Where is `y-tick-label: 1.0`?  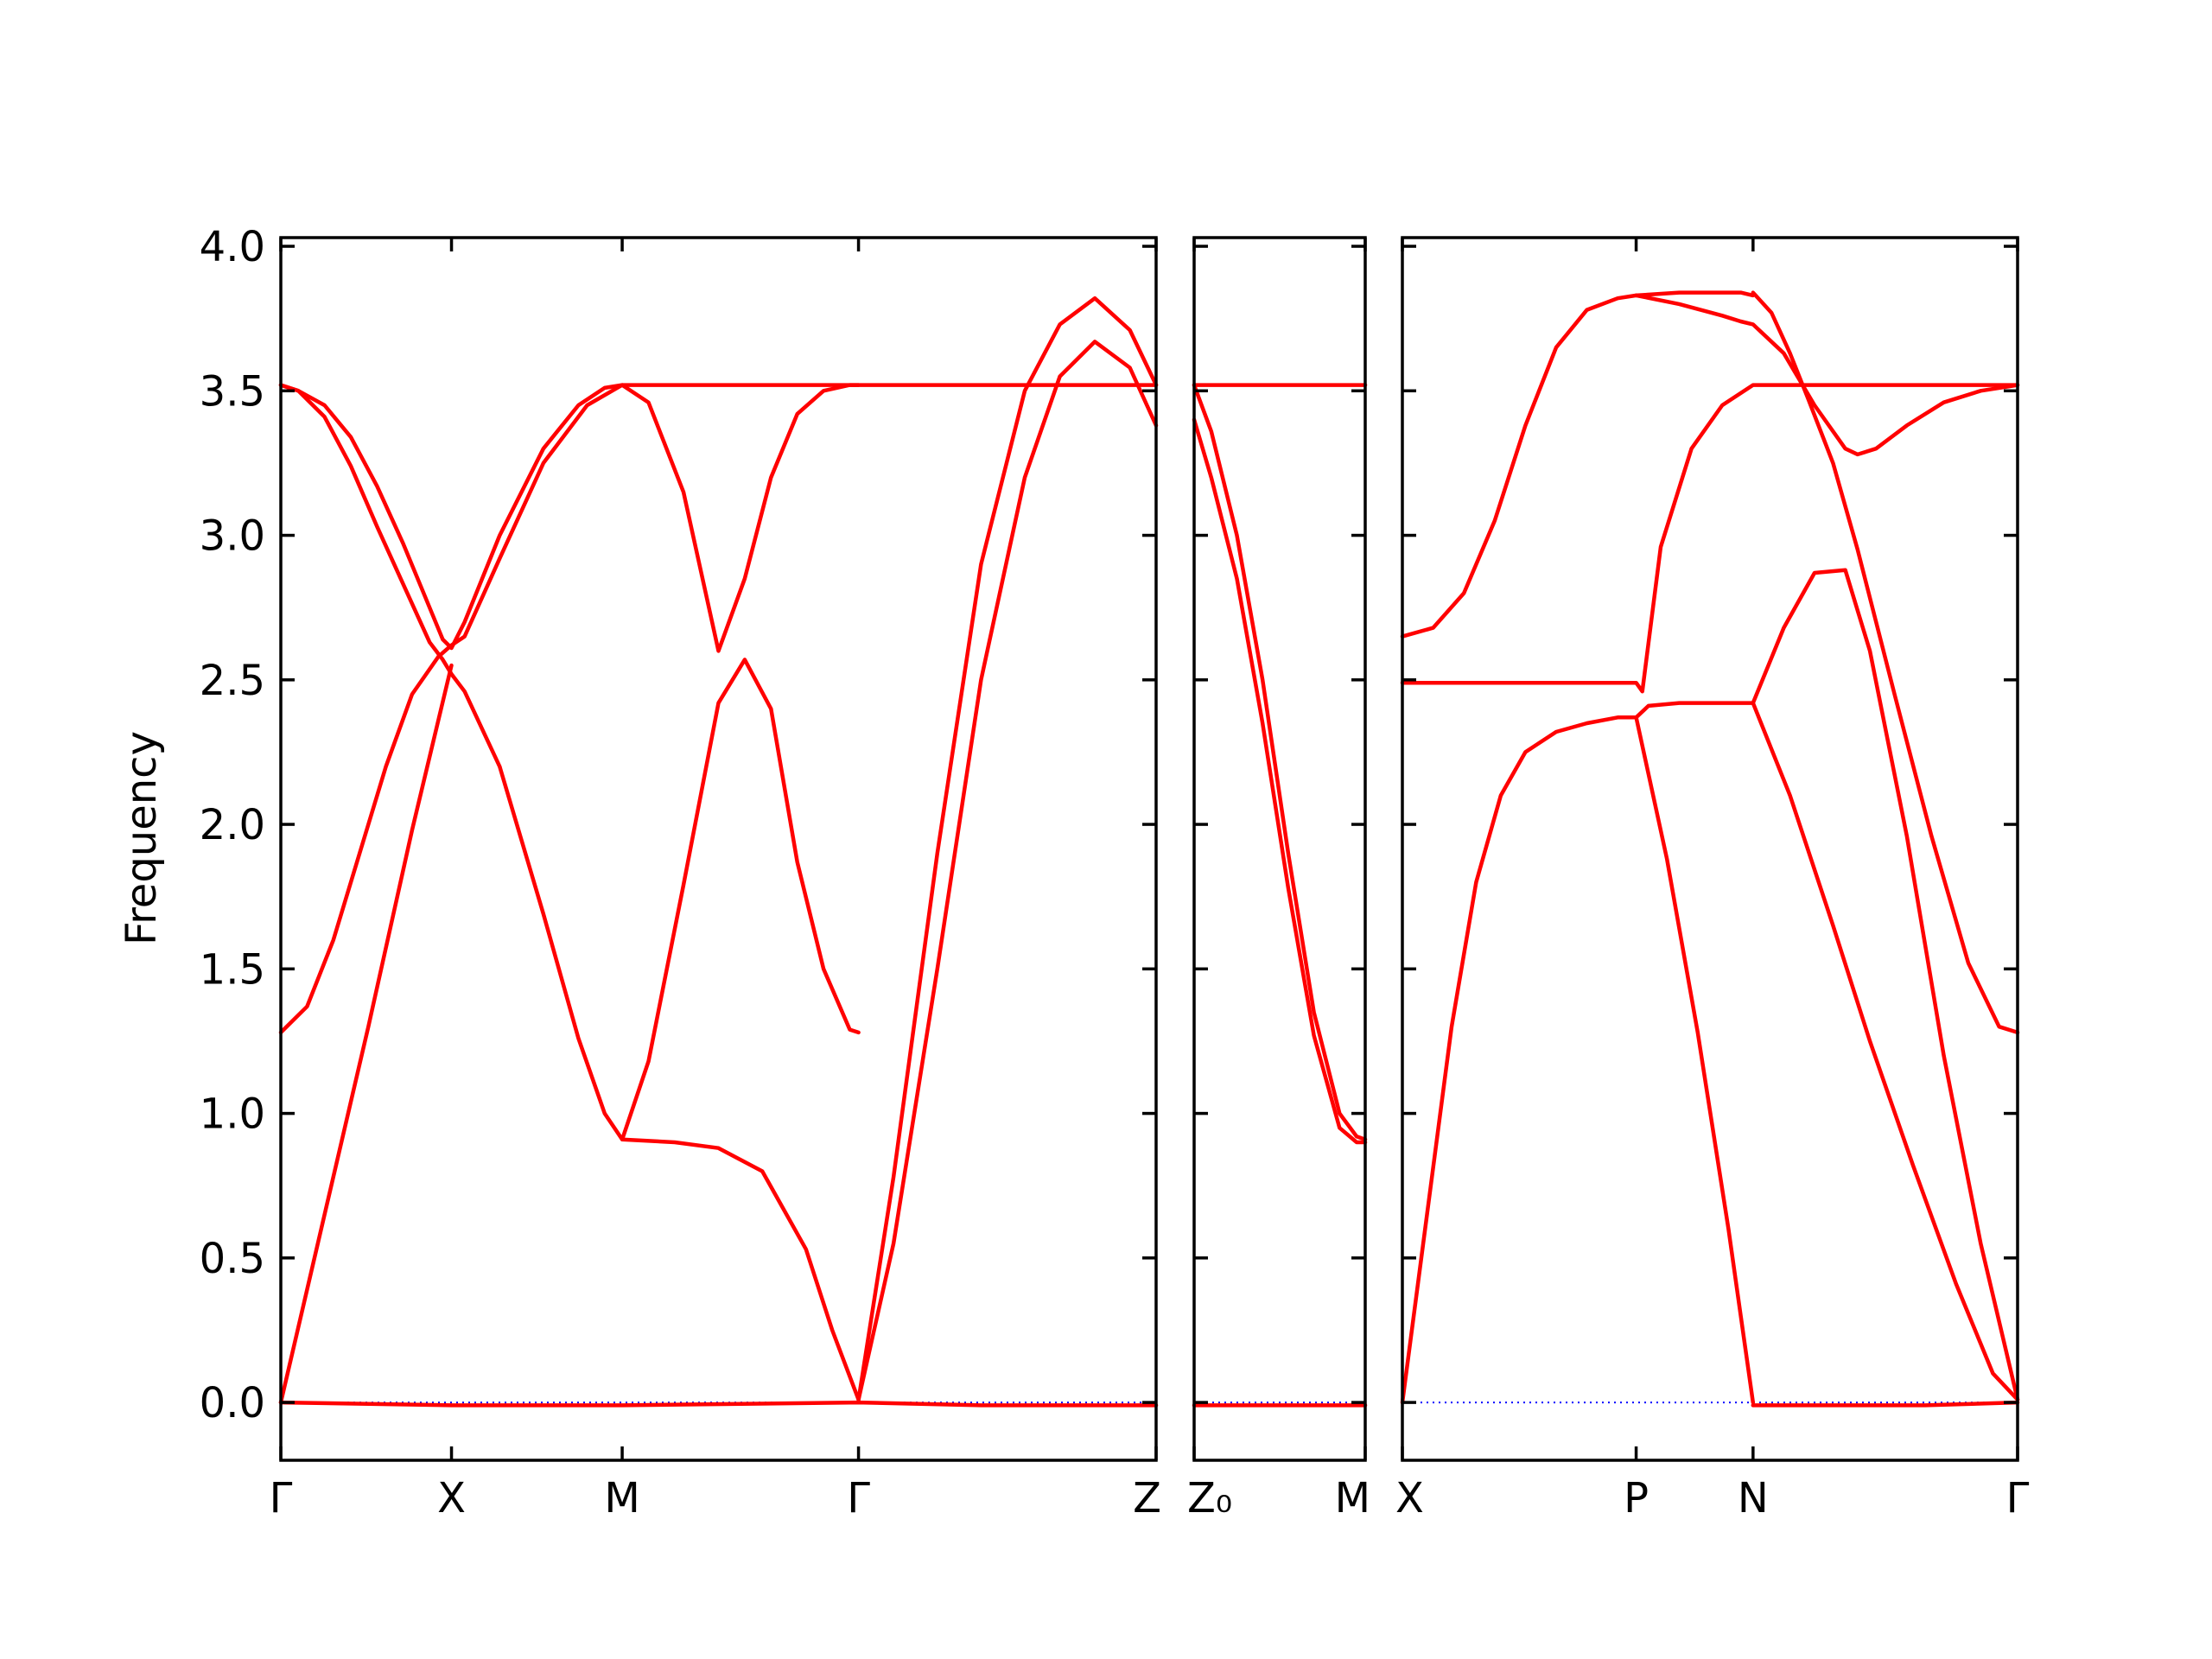
y-tick-label: 1.0 is located at coordinates (232, 1114).